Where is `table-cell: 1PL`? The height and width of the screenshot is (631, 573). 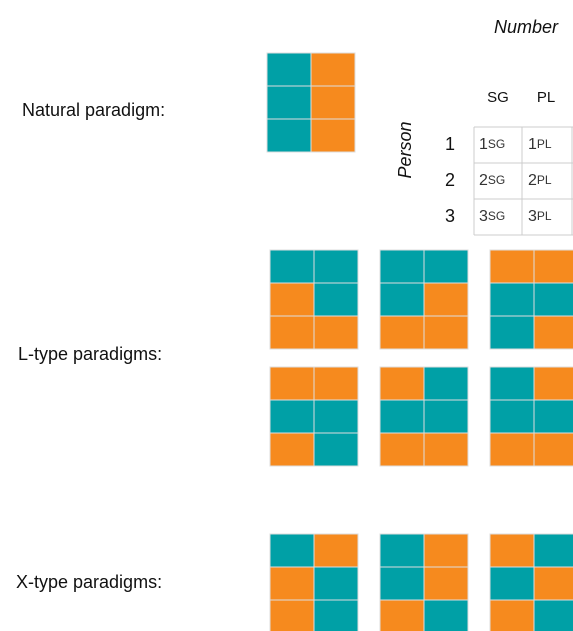
table-cell: 1PL is located at coordinates (540, 144).